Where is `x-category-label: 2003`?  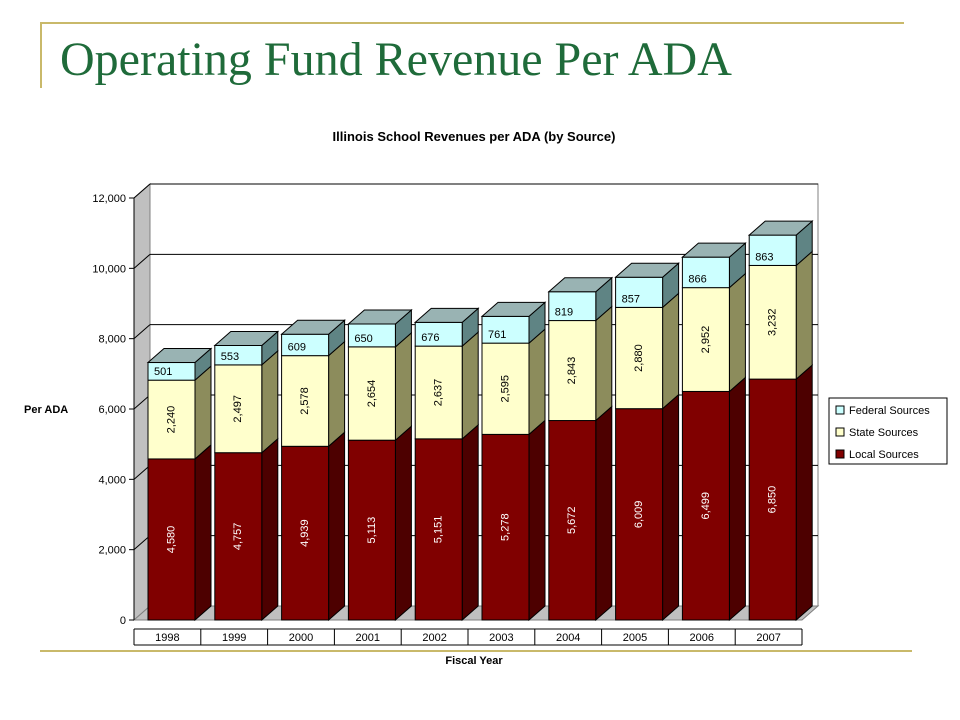
x-category-label: 2003 is located at coordinates (501, 638).